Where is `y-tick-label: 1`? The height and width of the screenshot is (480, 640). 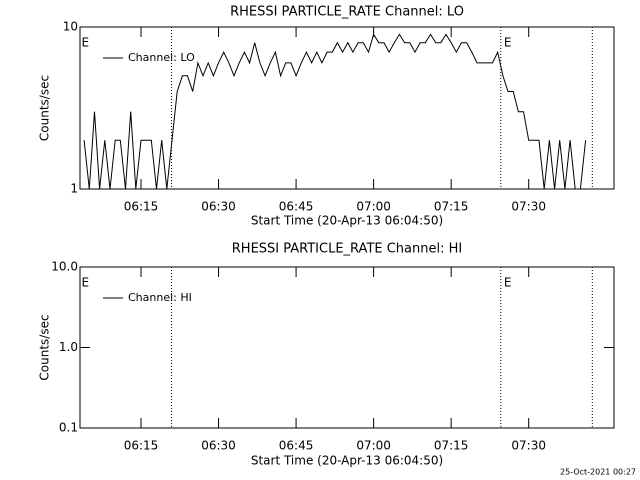
y-tick-label: 1 is located at coordinates (74, 189).